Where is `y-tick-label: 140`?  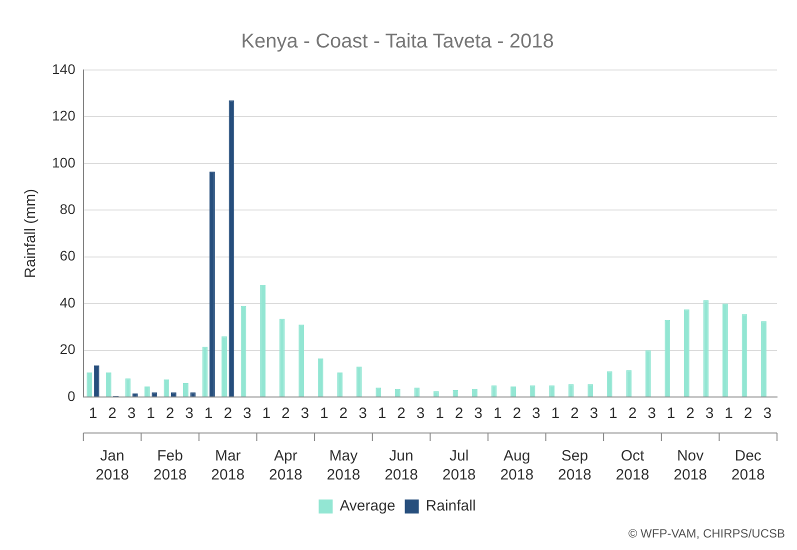
y-tick-label: 140 is located at coordinates (64, 68).